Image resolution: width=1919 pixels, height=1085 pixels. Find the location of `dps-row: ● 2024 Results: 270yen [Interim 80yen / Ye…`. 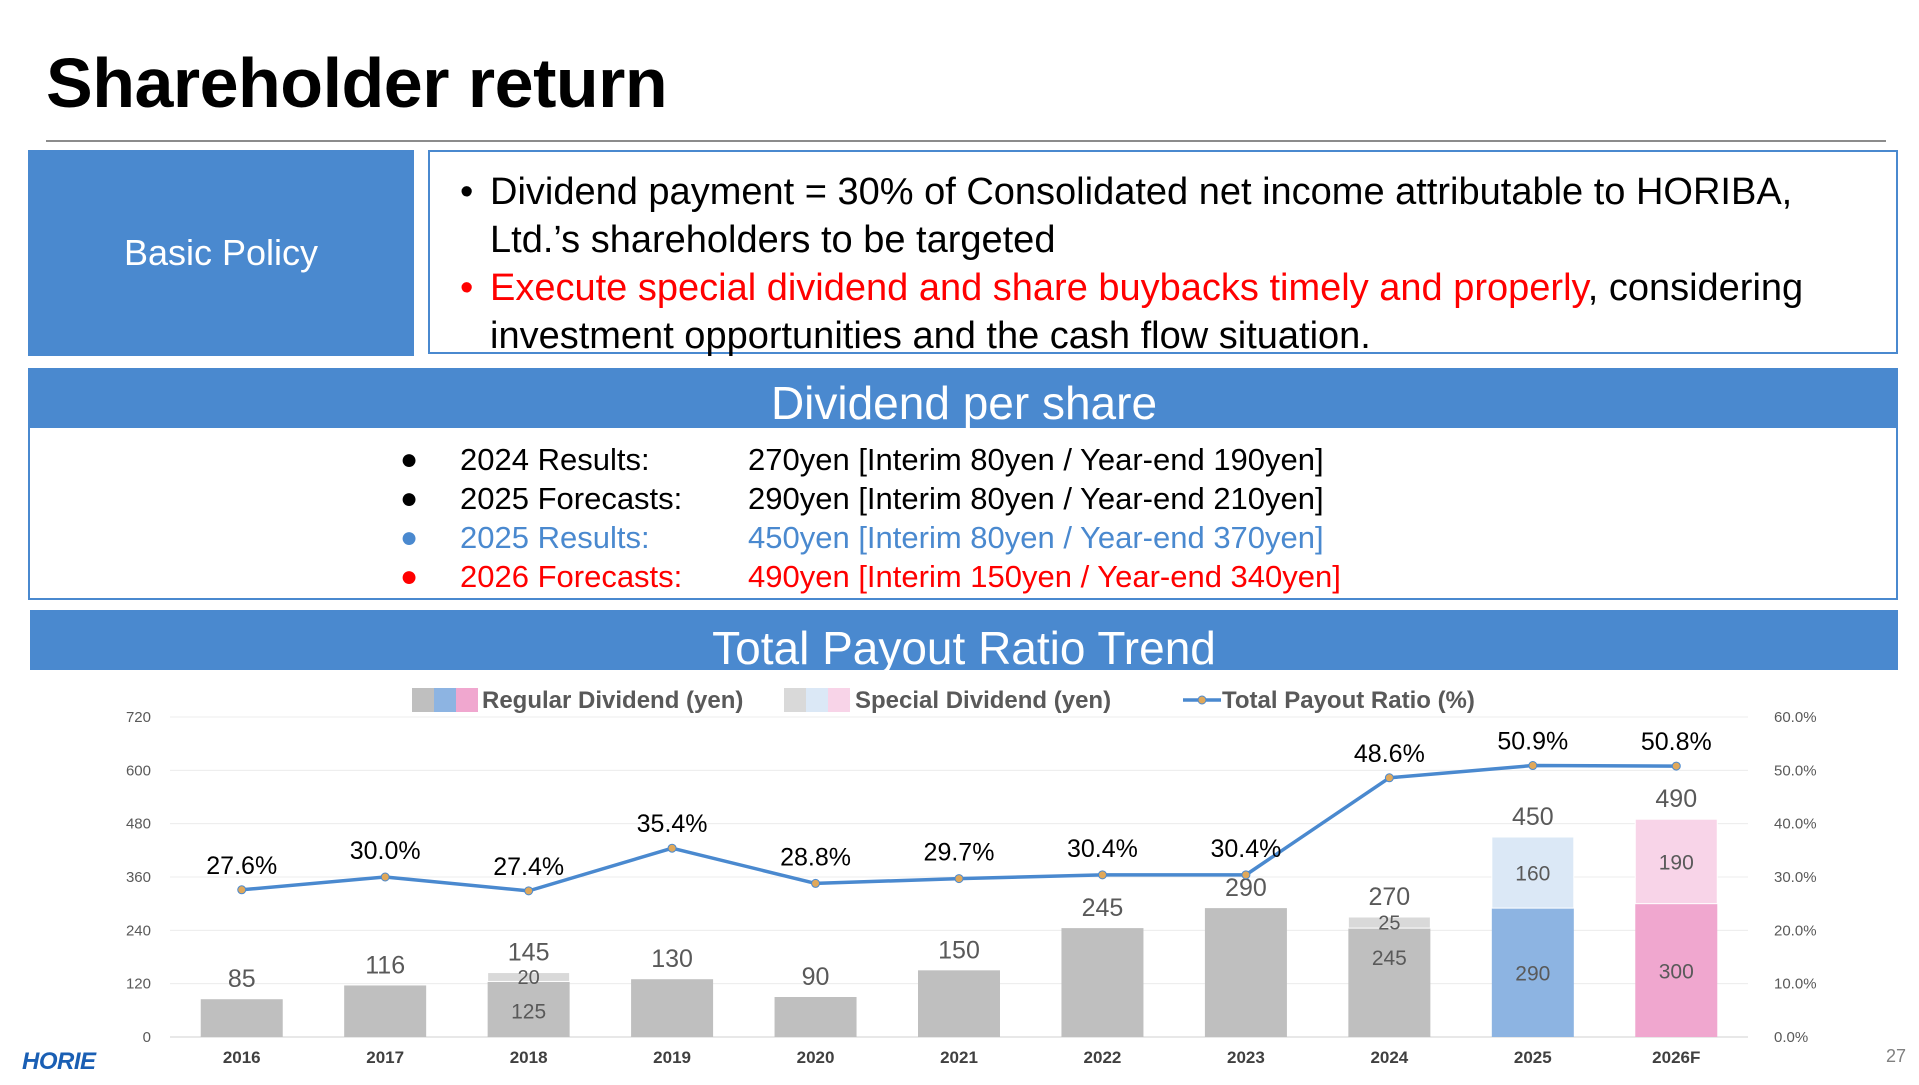

dps-row: ● 2024 Results: 270yen [Interim 80yen / Ye… is located at coordinates (870, 459).